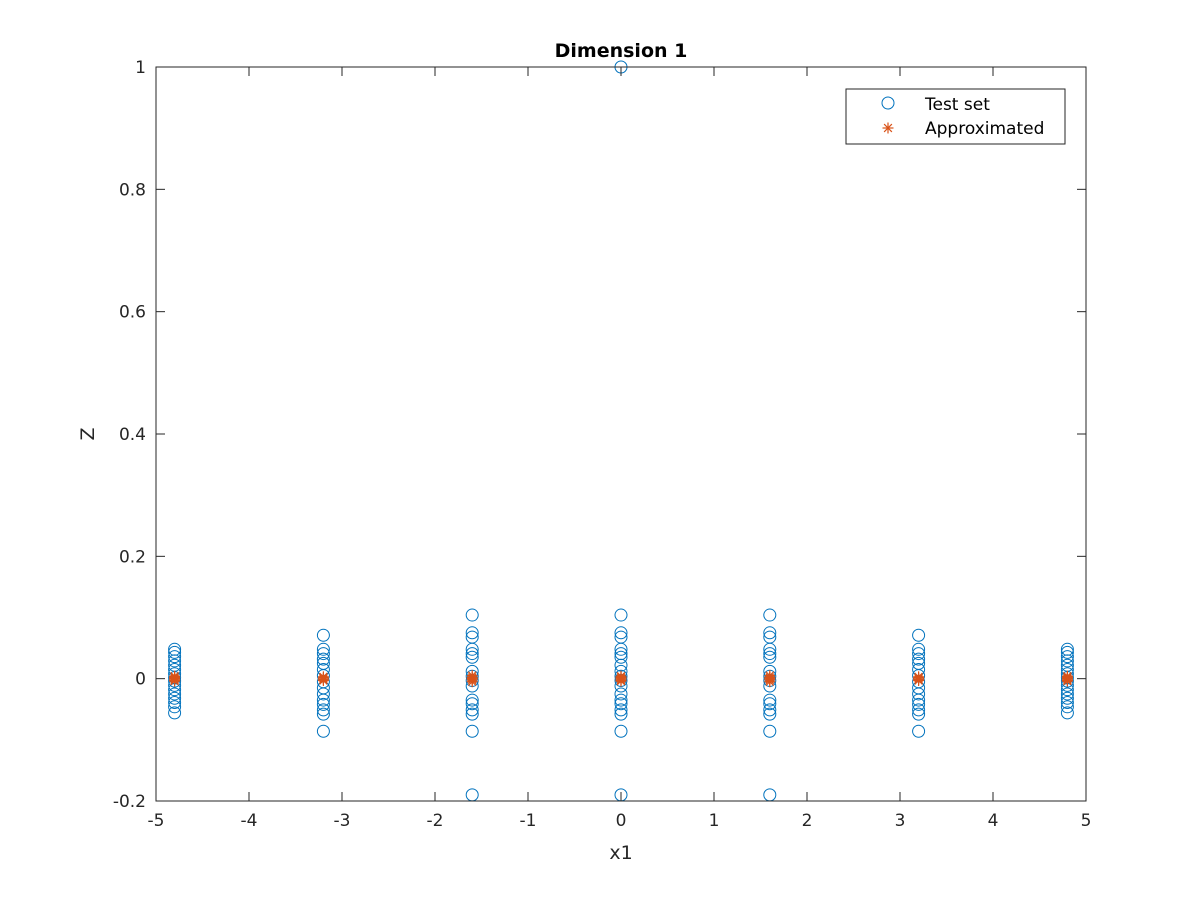 The image size is (1200, 900). I want to click on y-axis-label: Z, so click(88, 433).